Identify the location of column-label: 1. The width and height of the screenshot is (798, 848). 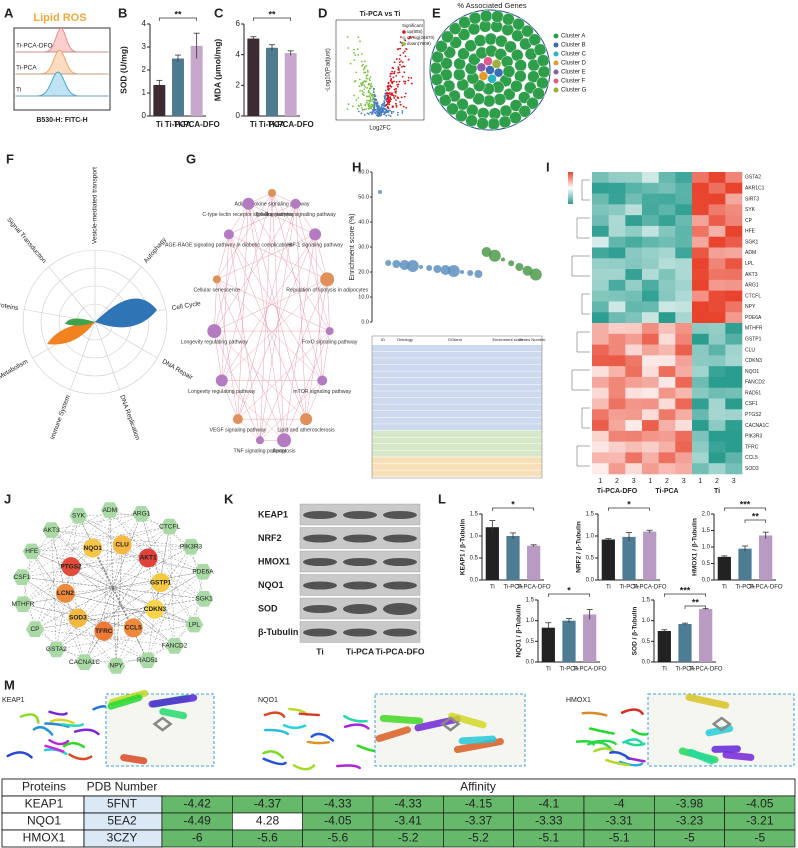
(650, 481).